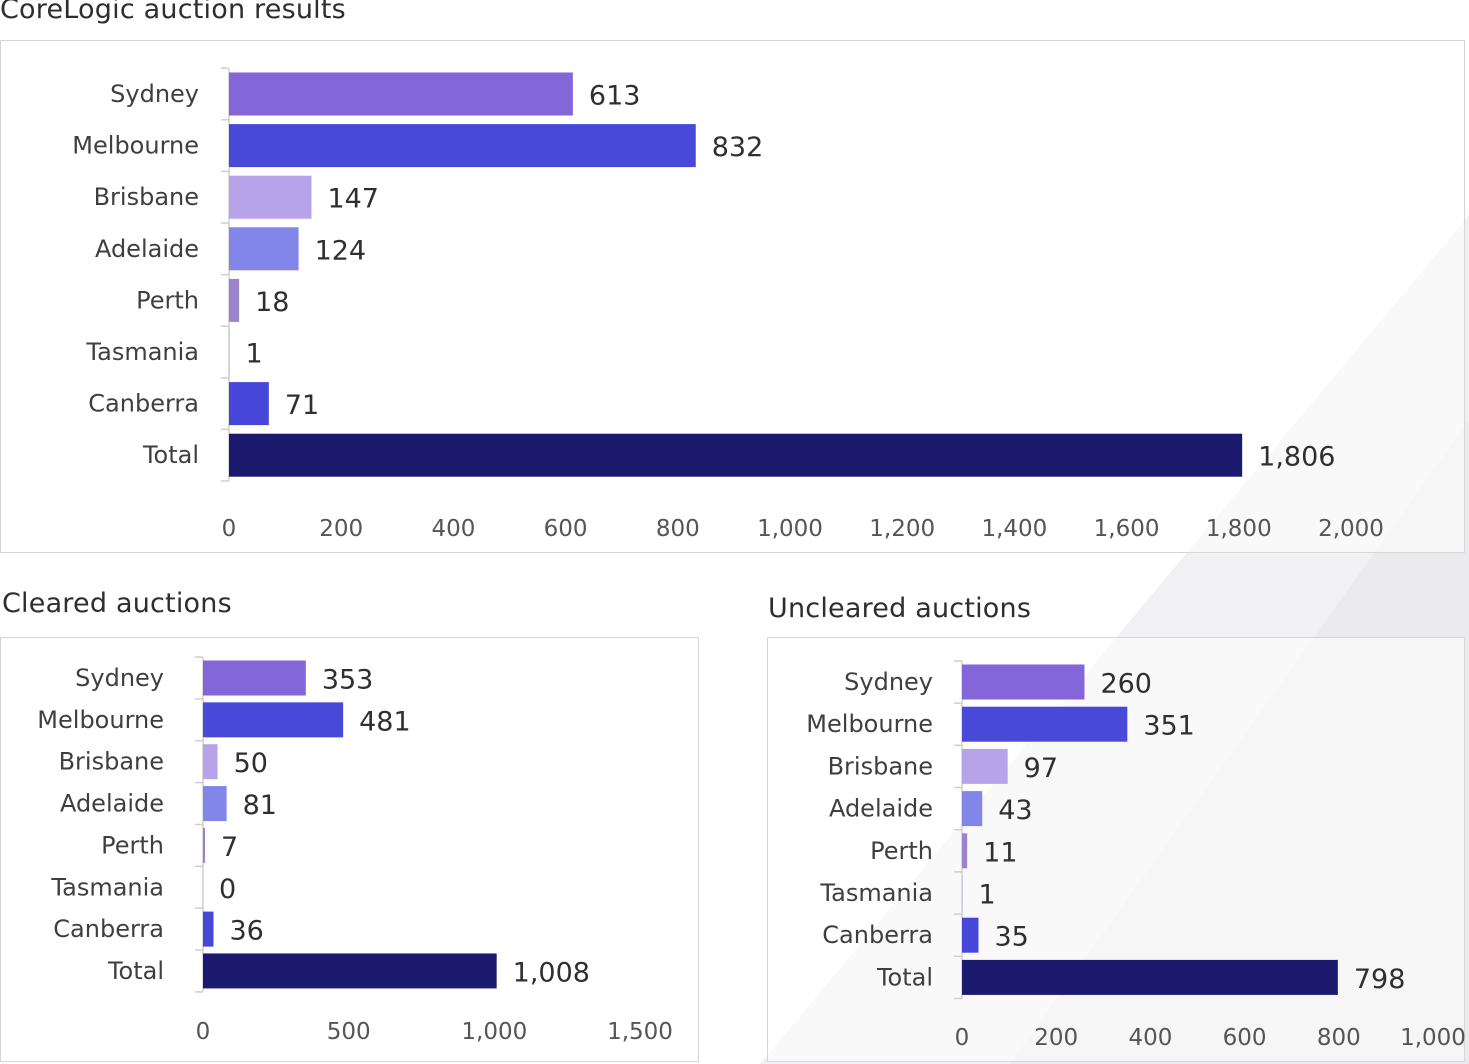 The image size is (1469, 1064). Describe the element at coordinates (615, 96) in the screenshot. I see `value-label-sydney: 613` at that location.